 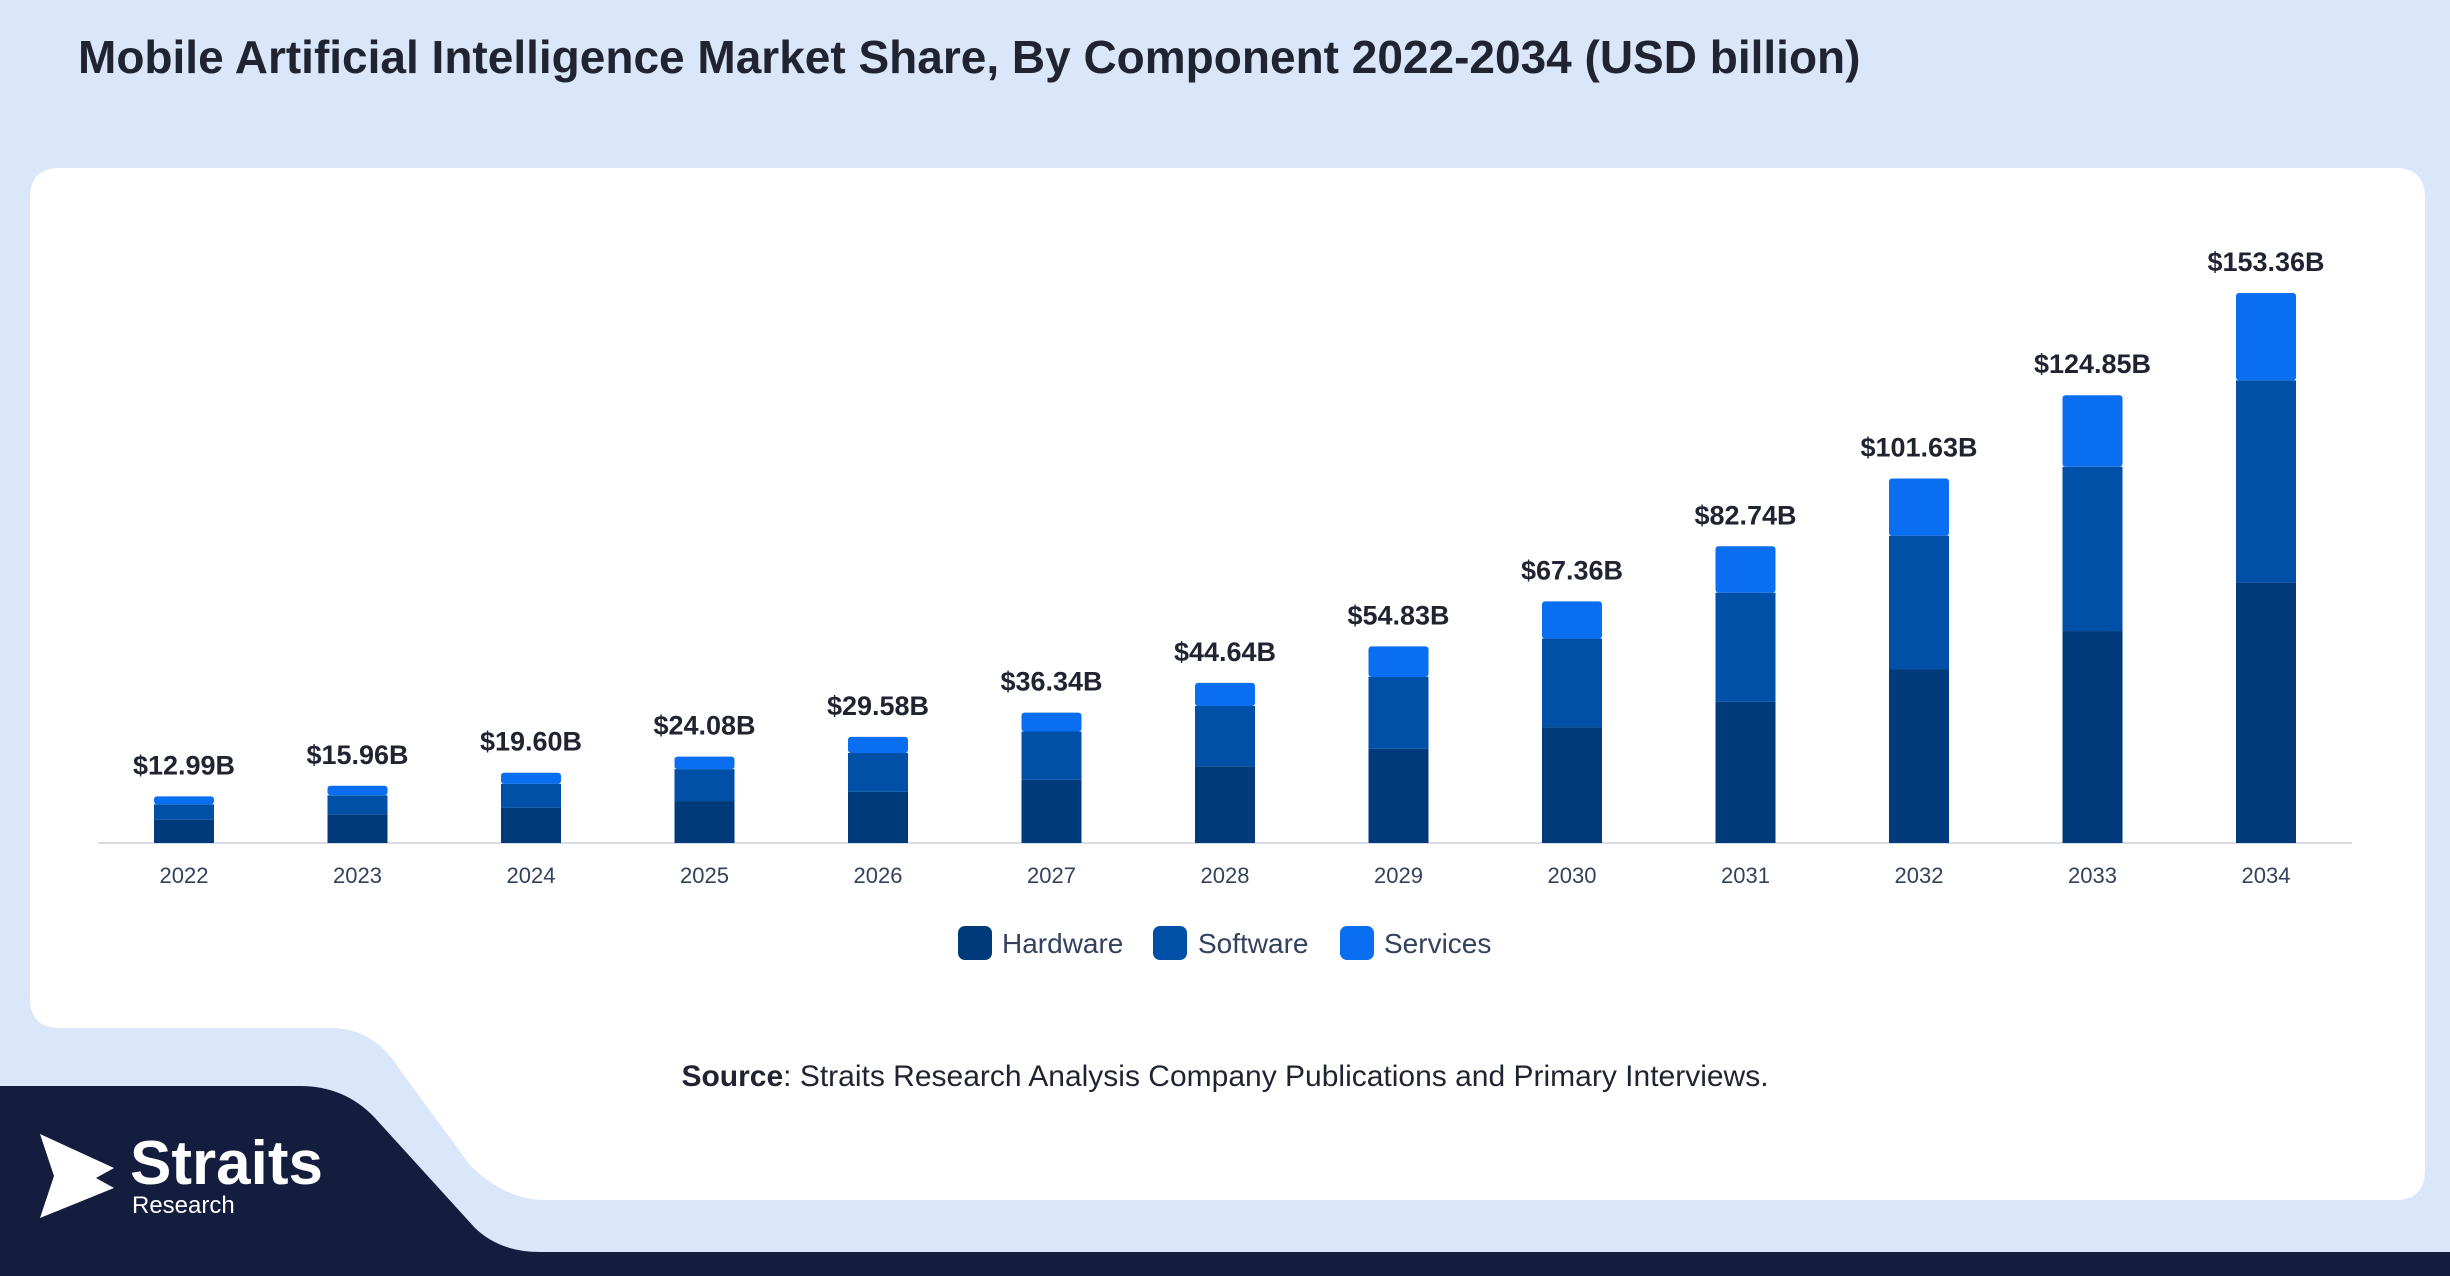 What do you see at coordinates (1437, 943) in the screenshot?
I see `legend-label-services: Services` at bounding box center [1437, 943].